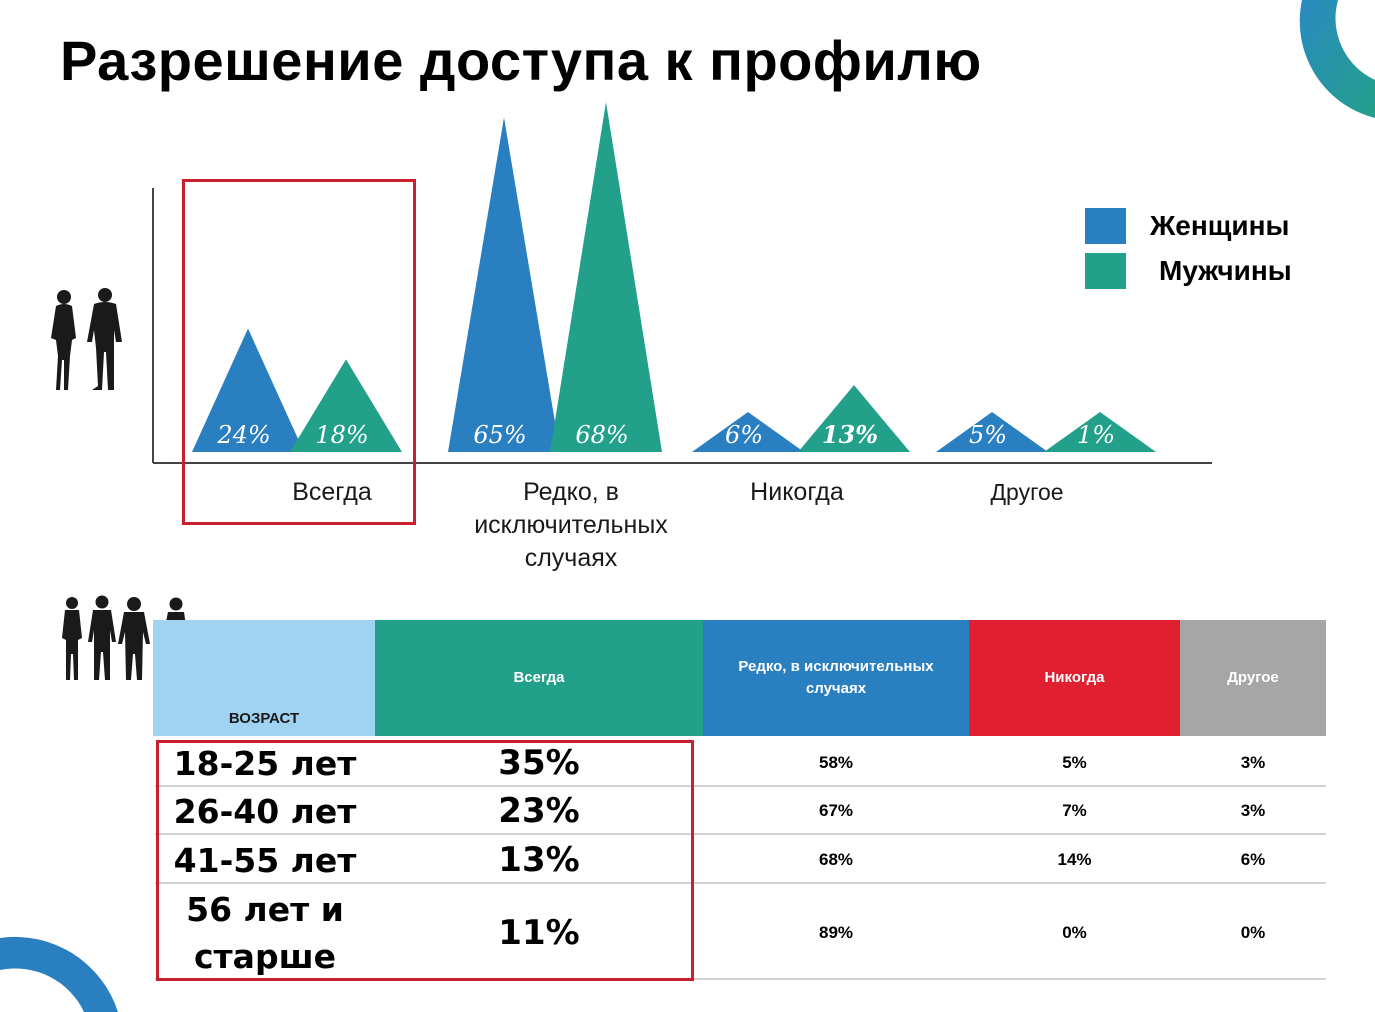 This screenshot has height=1012, width=1375. Describe the element at coordinates (1096, 435) in the screenshot. I see `data-label-men-other: 1%` at that location.